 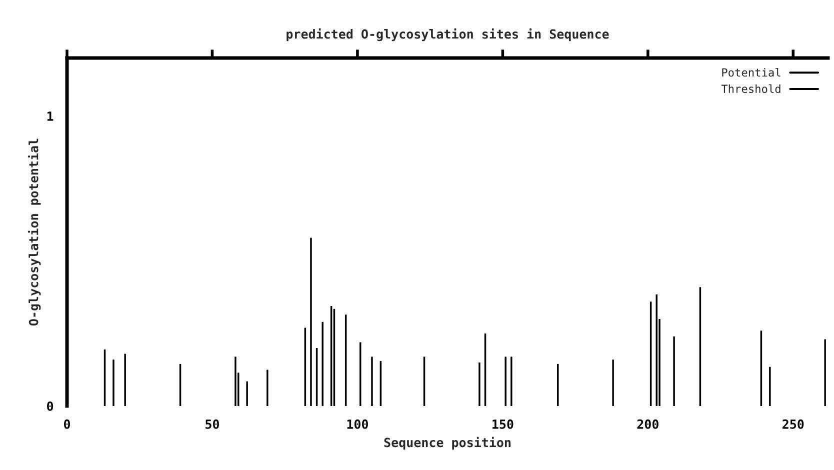 I want to click on legend-label: Potential, so click(x=751, y=72).